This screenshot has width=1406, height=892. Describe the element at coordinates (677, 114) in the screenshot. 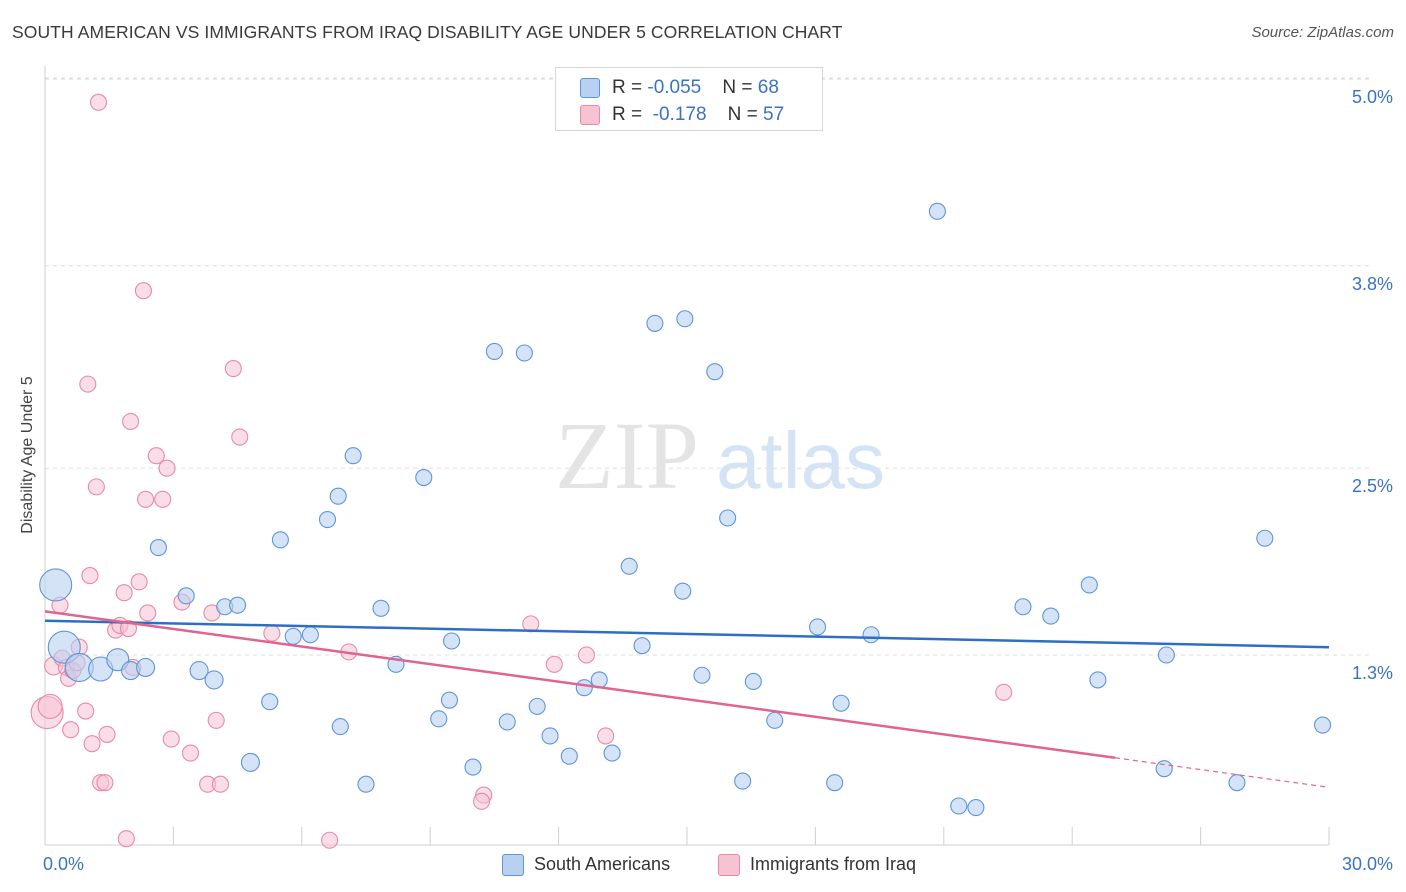

I see `r-value: -0.178` at that location.